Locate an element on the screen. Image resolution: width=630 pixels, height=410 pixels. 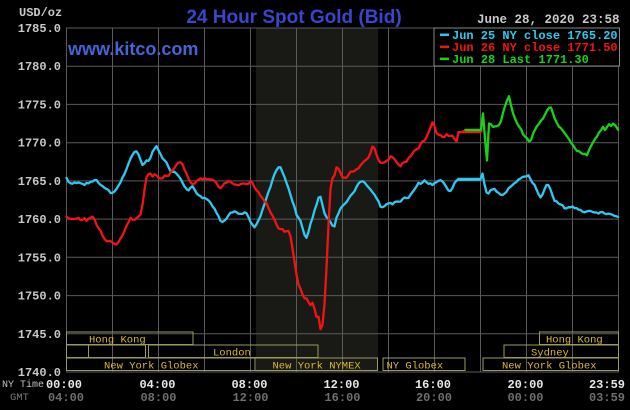
svg-text: June 28, 2020 23:58 is located at coordinates (548, 20).